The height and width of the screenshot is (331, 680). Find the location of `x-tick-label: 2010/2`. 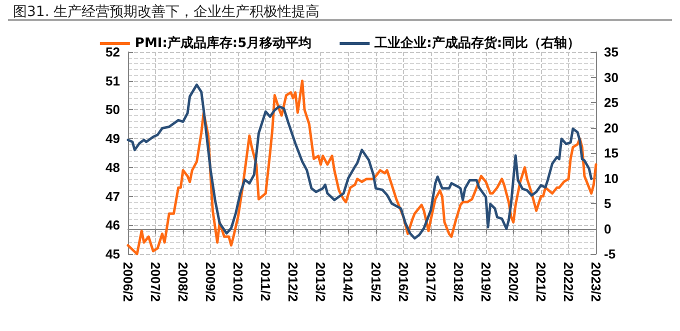

x-tick-label: 2010/2 is located at coordinates (238, 282).